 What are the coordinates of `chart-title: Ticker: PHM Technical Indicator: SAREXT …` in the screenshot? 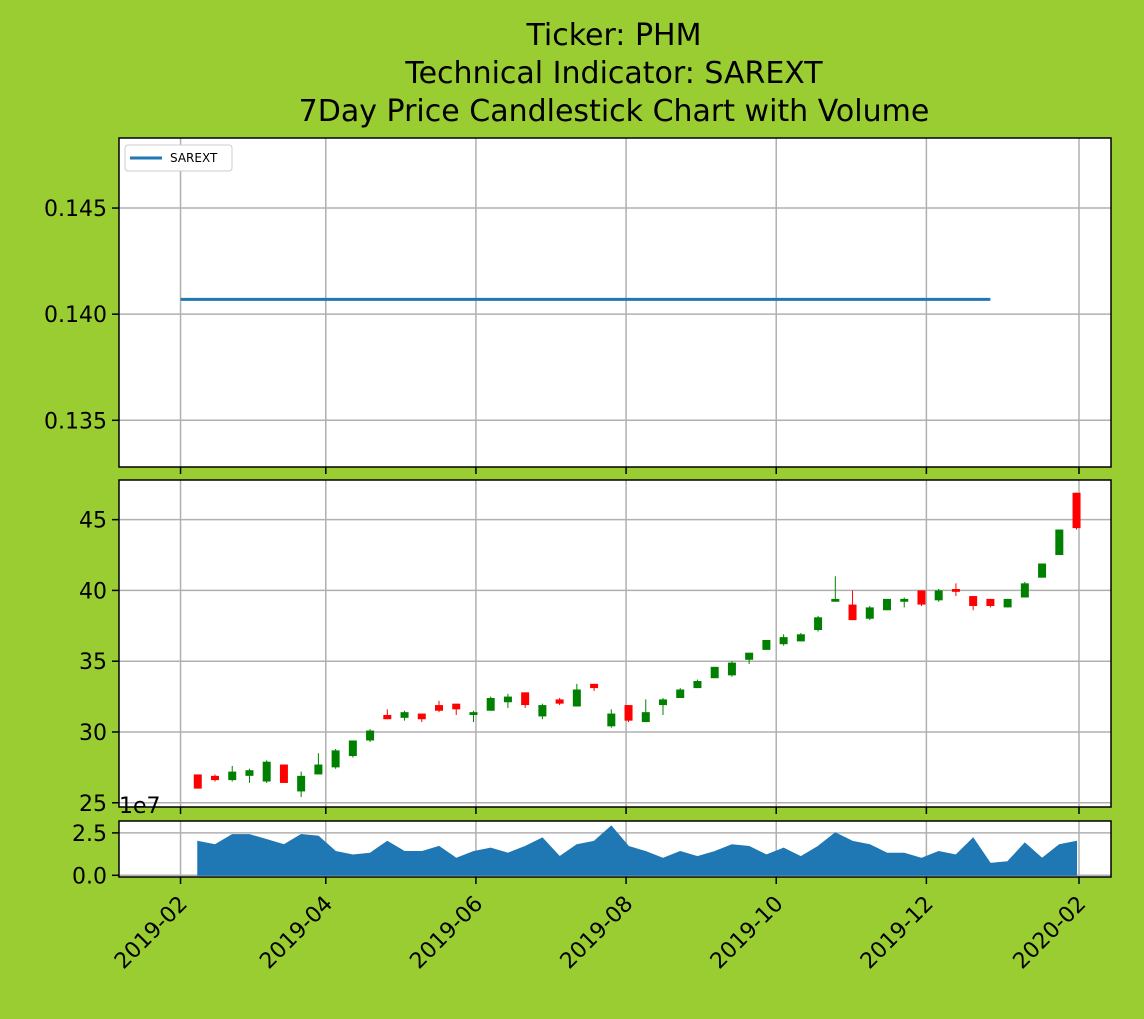 It's located at (614, 73).